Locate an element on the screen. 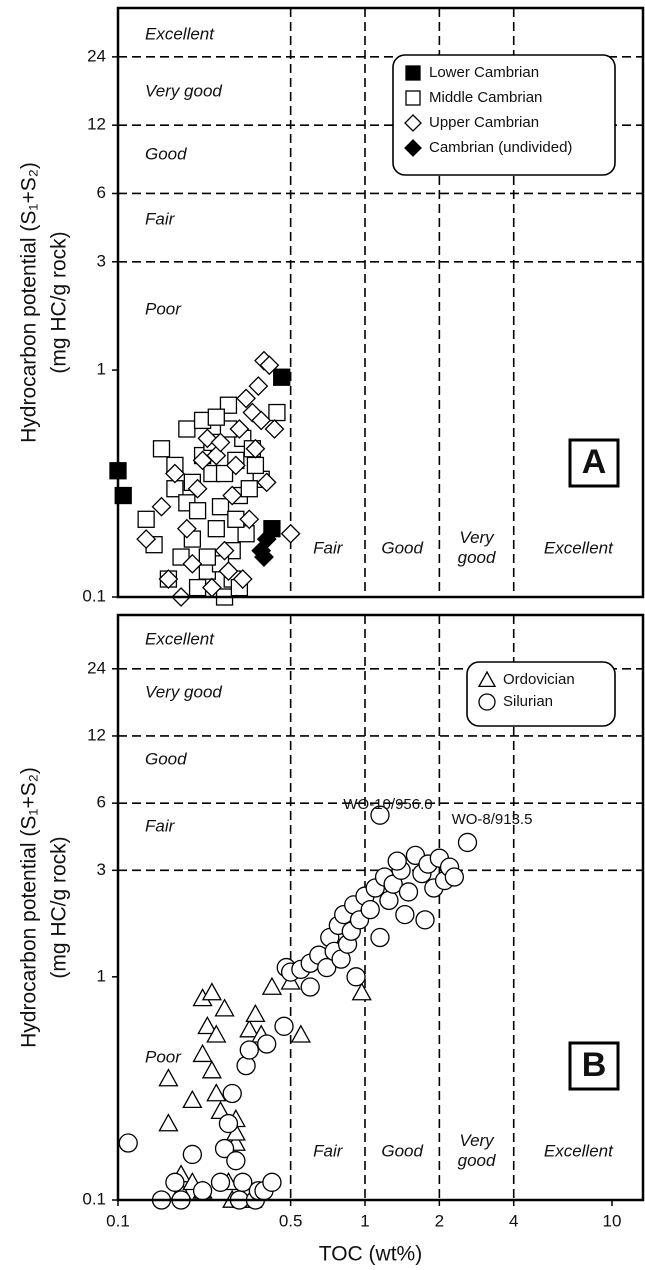 The image size is (645, 1270). x-tick-label: 10 is located at coordinates (612, 1220).